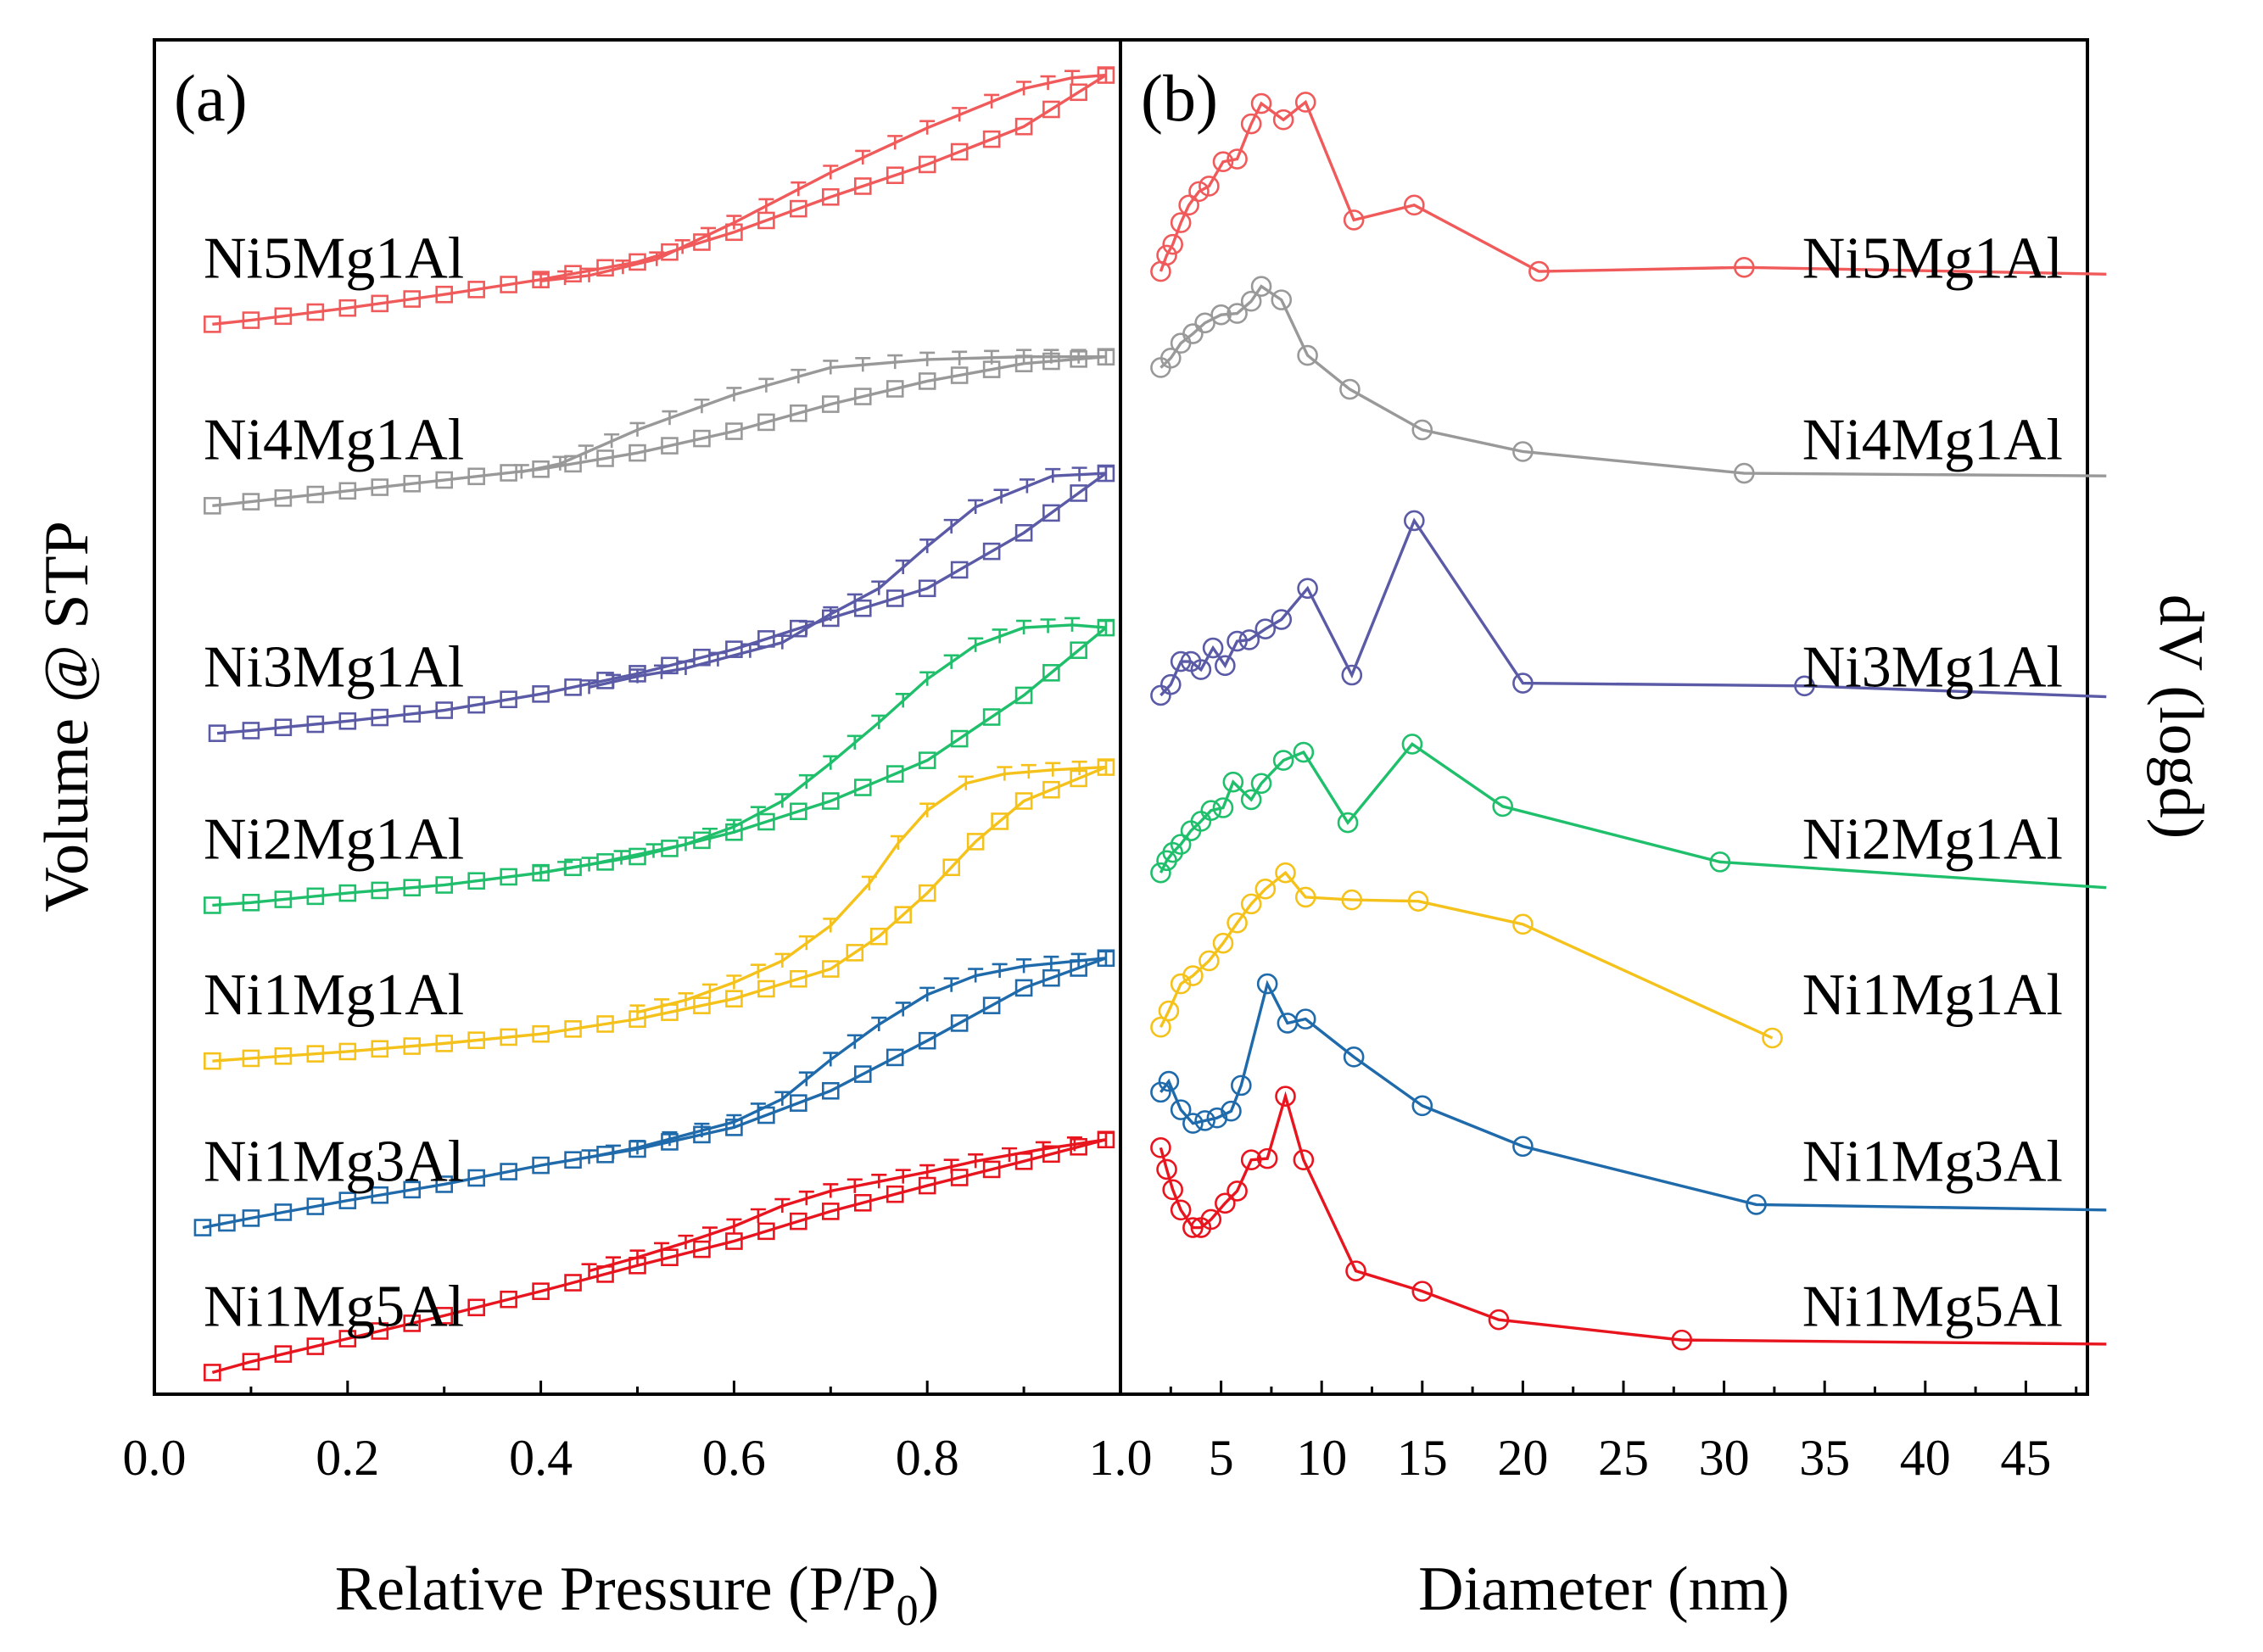  What do you see at coordinates (1629, 812) in the screenshot?
I see `series-ni2mg1al-psd` at bounding box center [1629, 812].